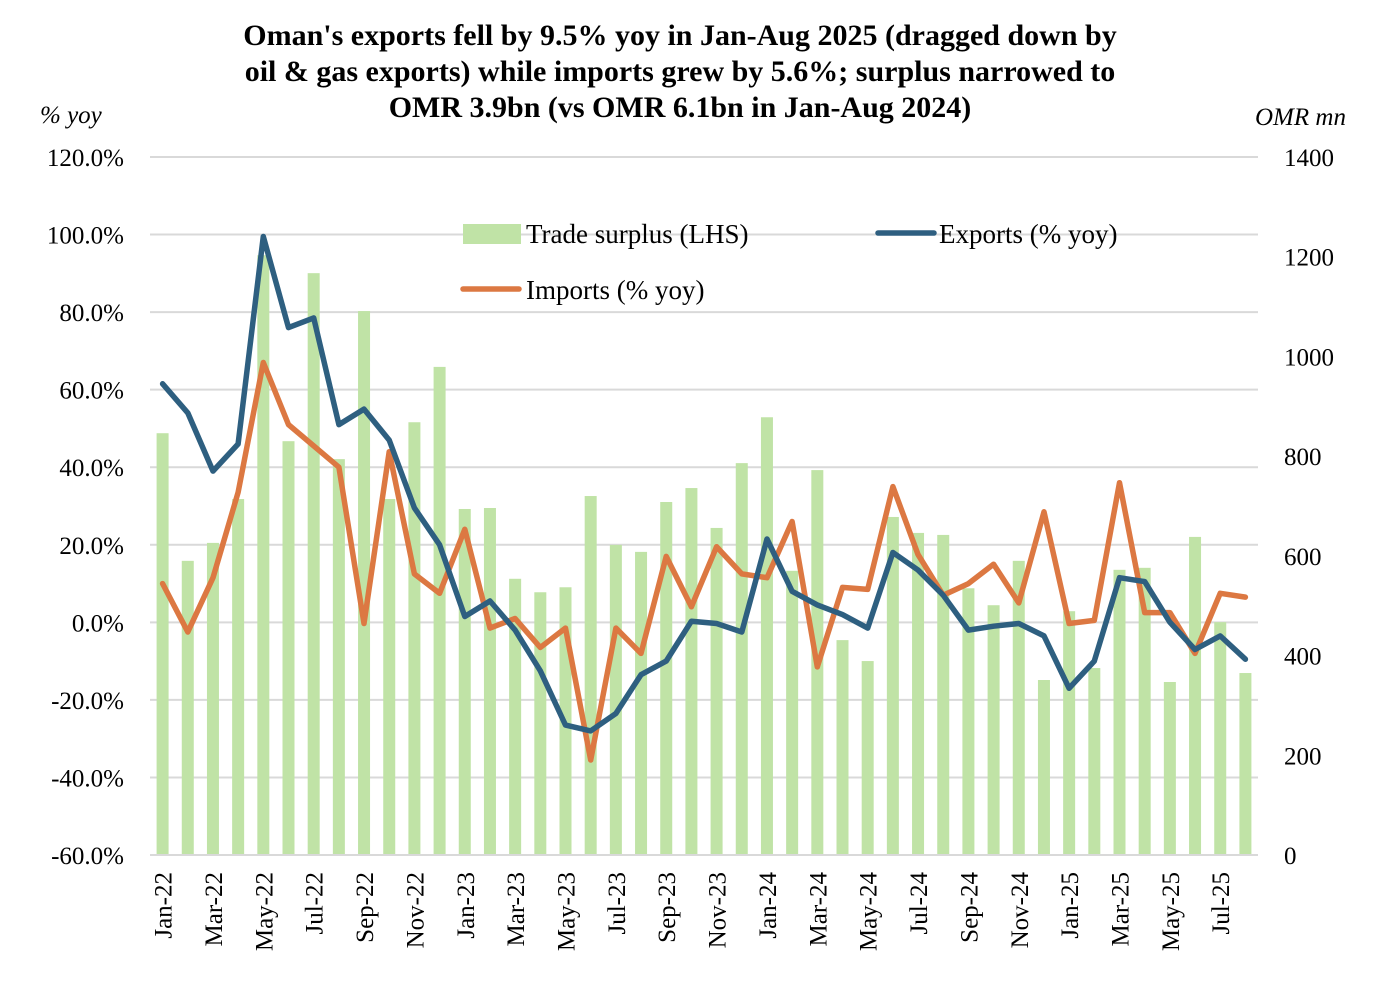  Describe the element at coordinates (98, 623) in the screenshot. I see `left-tick-label: 0.0%` at that location.